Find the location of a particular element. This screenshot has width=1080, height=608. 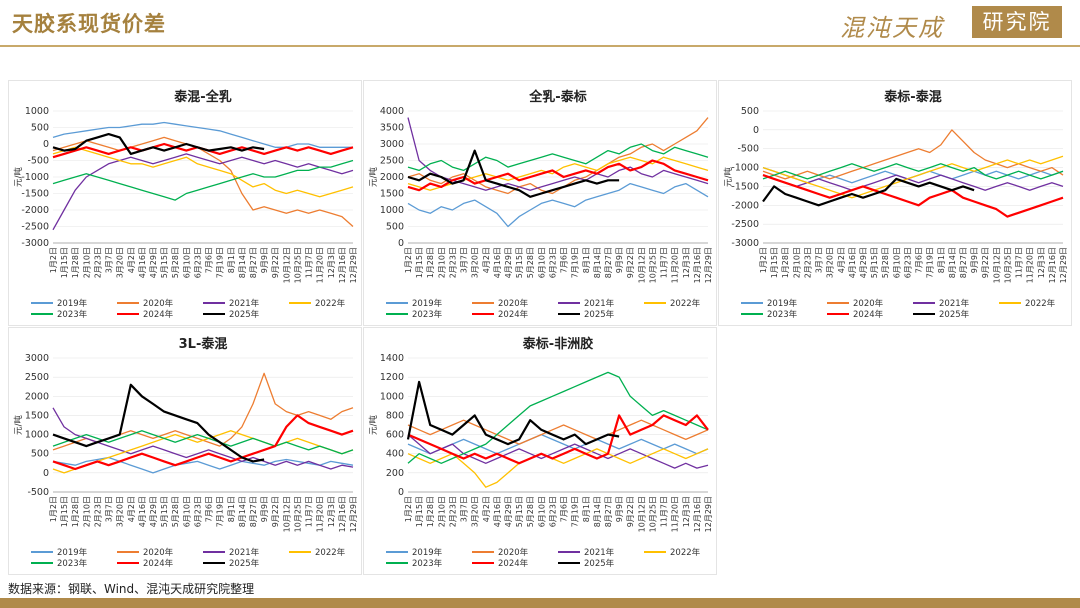

x-tick-label: 5月28日 is located at coordinates (530, 262).